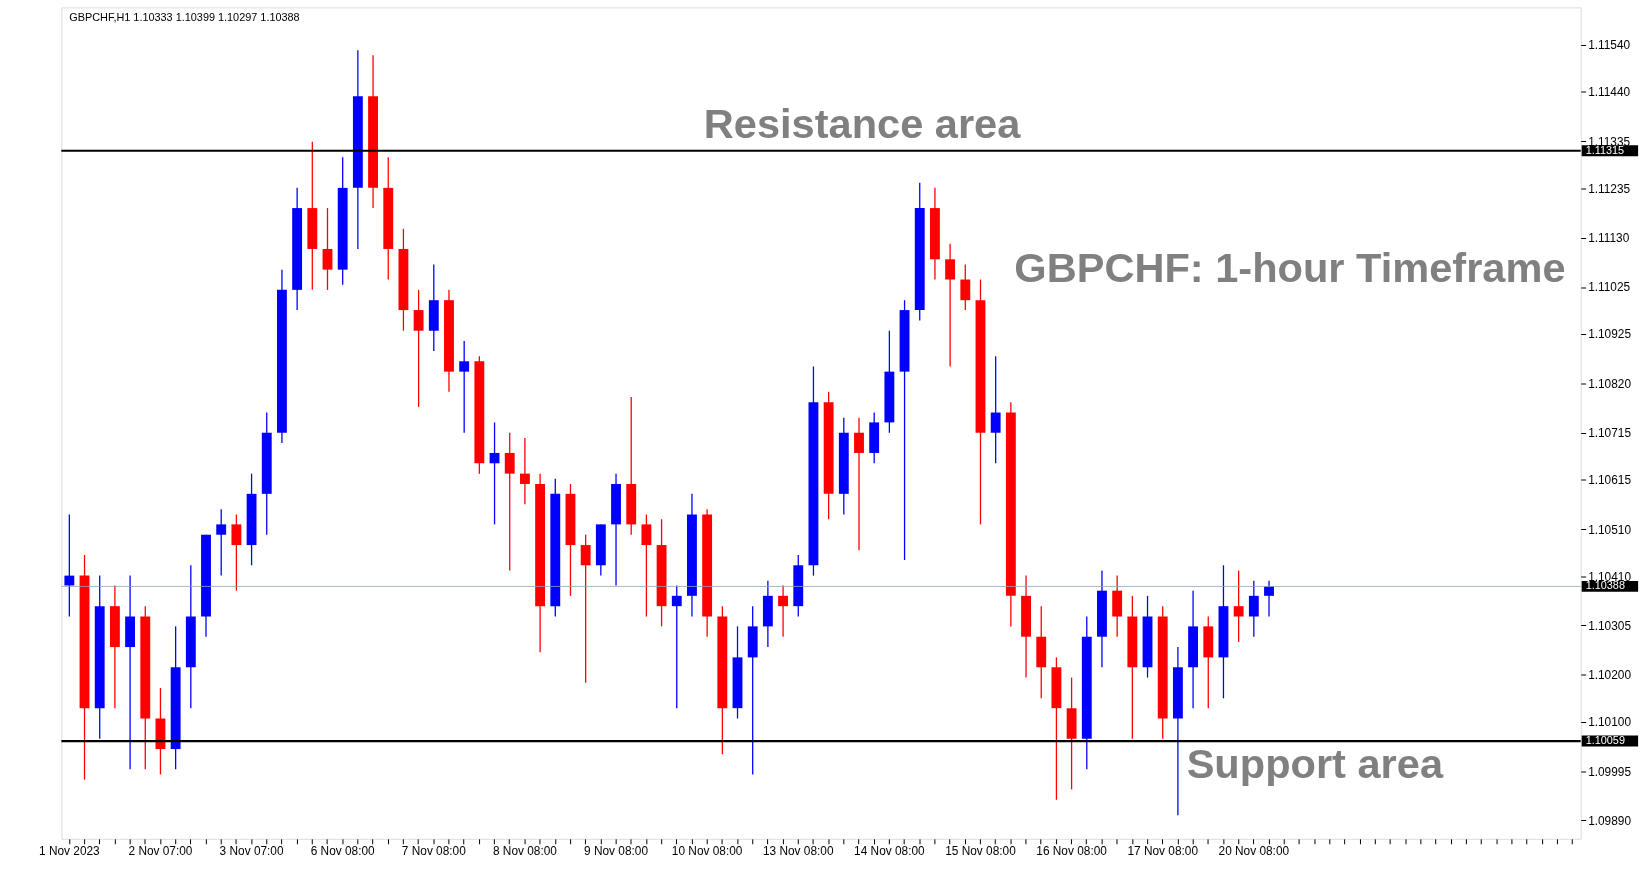 The width and height of the screenshot is (1649, 884). What do you see at coordinates (525, 851) in the screenshot?
I see `x-tick-label: 8 Nov 08:00` at bounding box center [525, 851].